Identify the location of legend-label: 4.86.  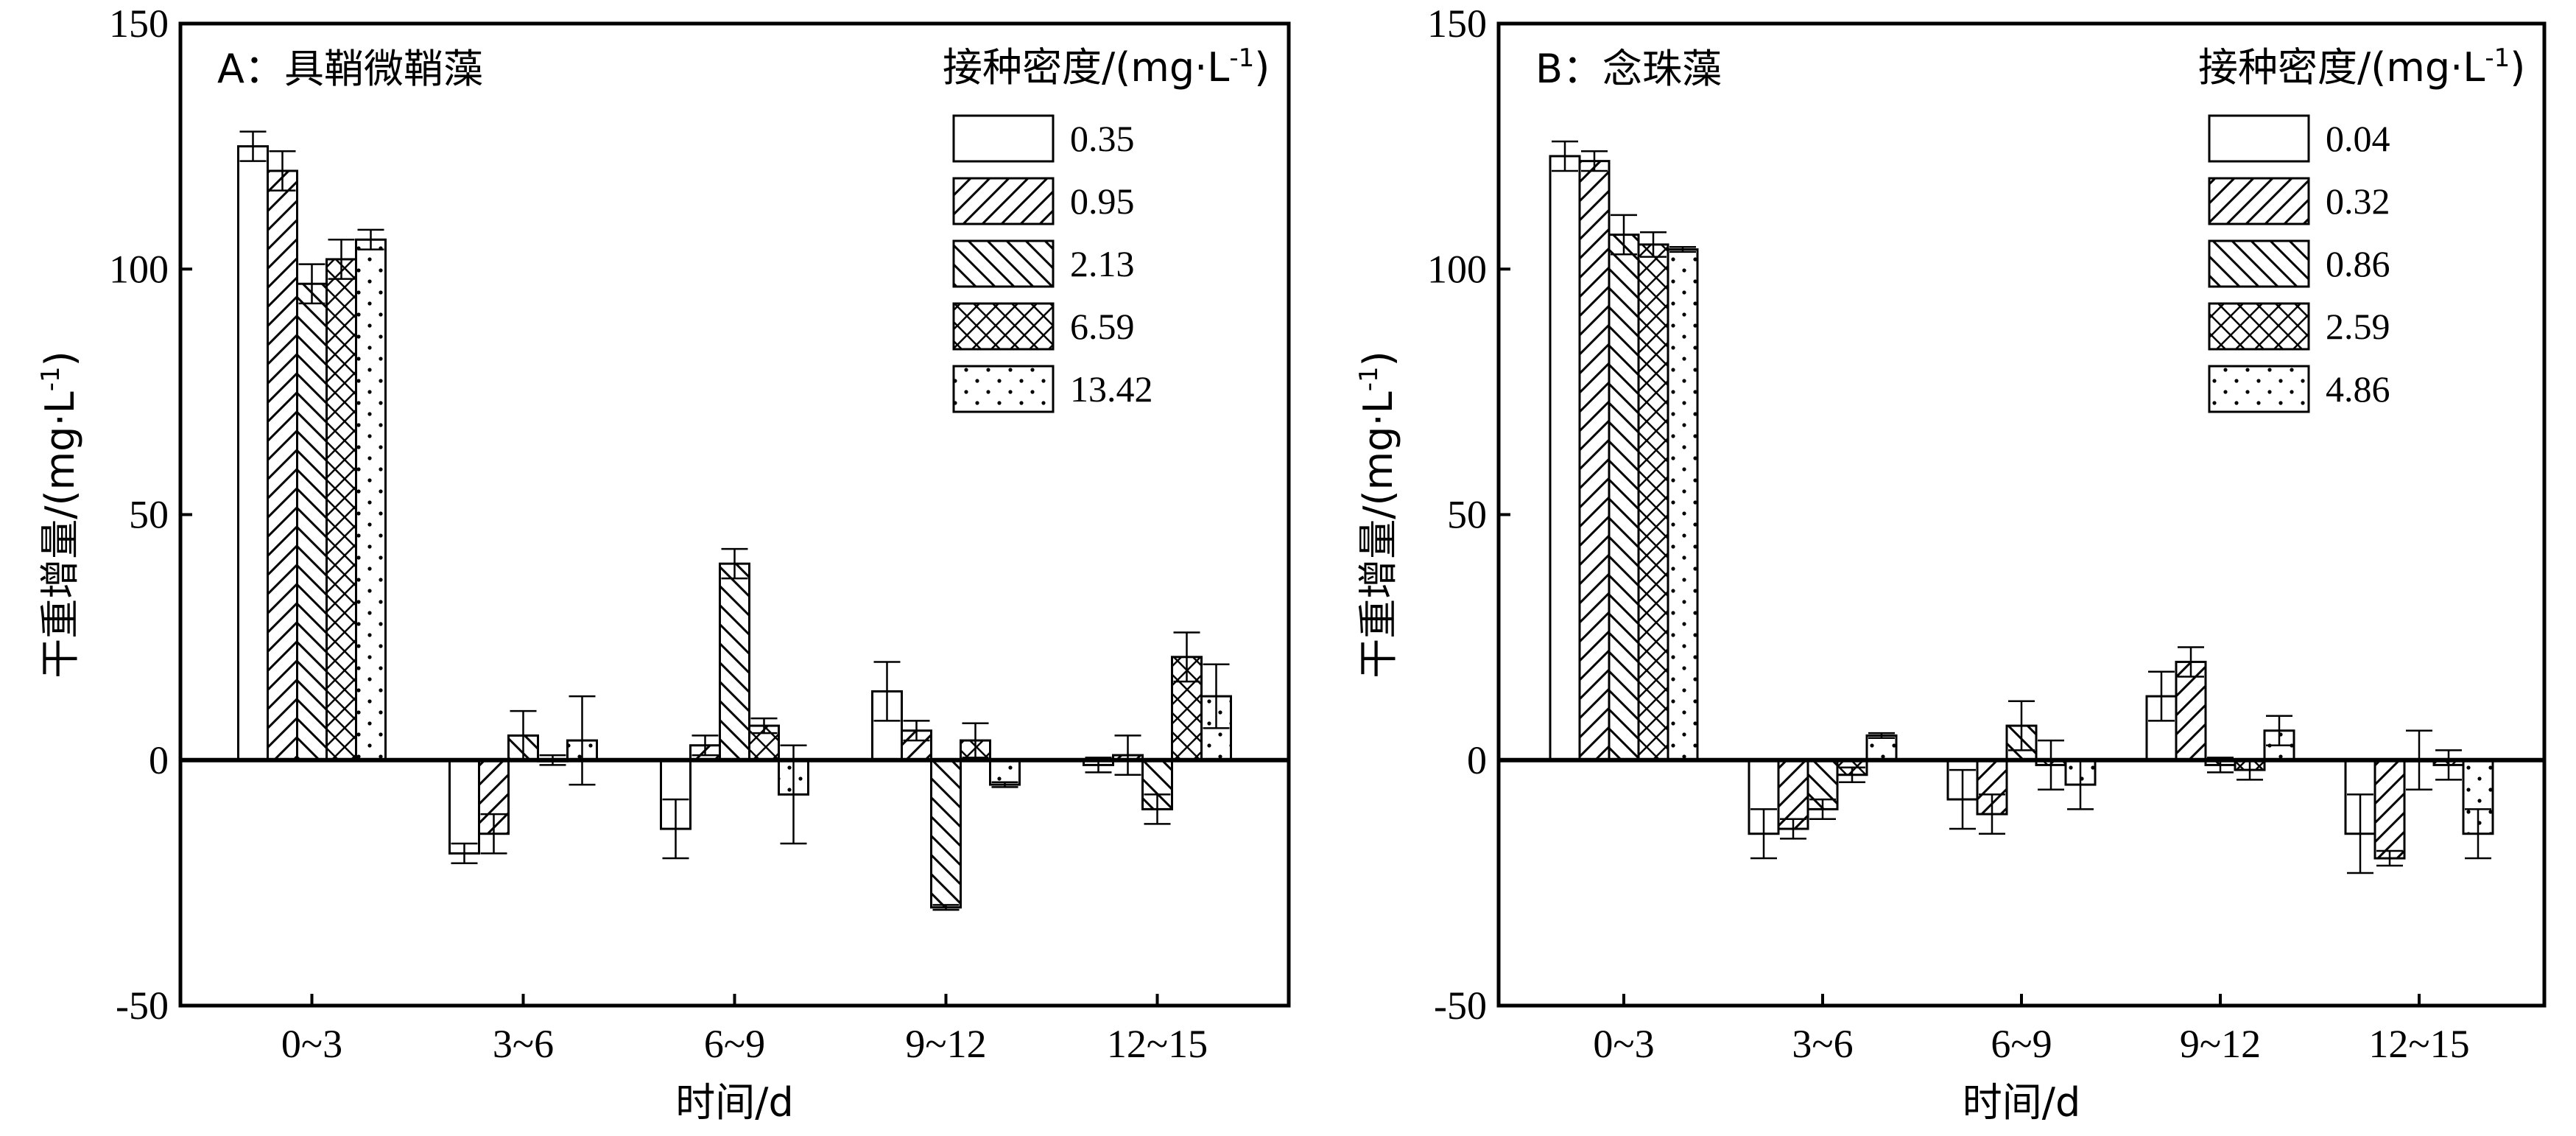
(2358, 389).